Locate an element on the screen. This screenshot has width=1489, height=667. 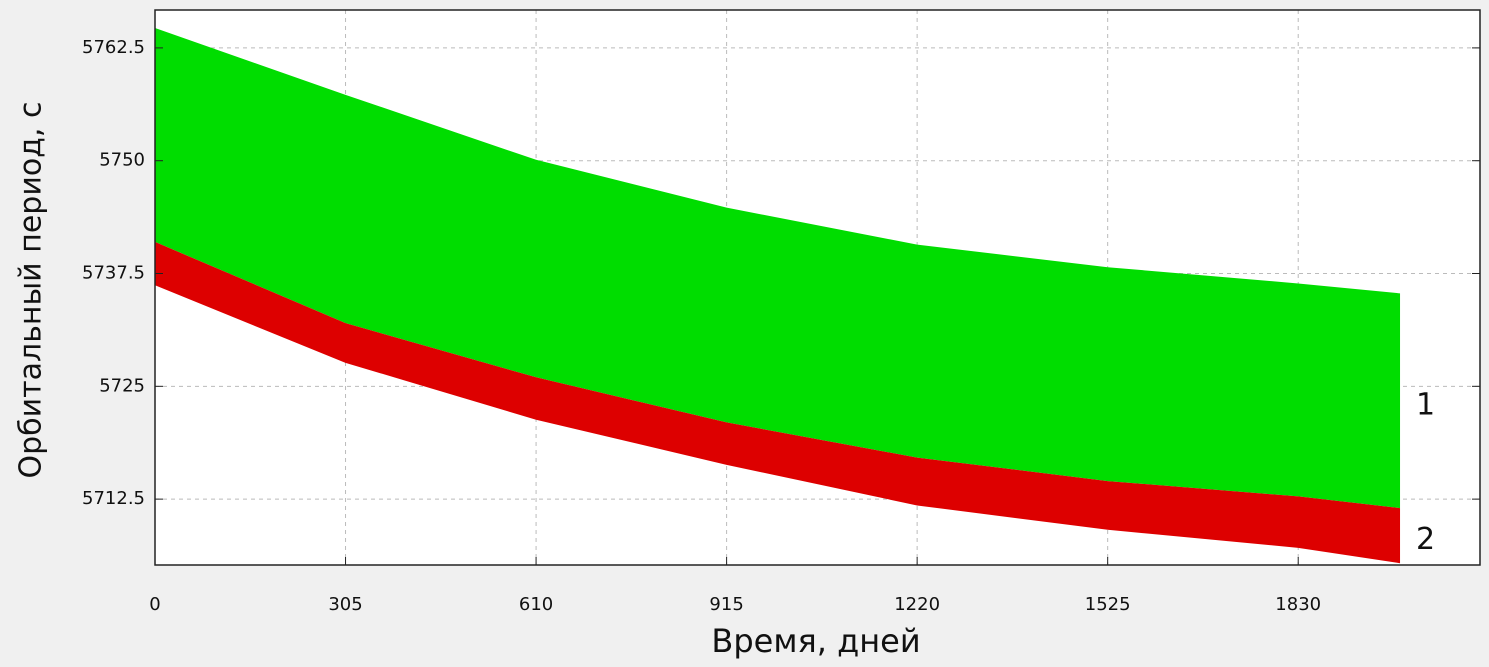
y-tick-label: 5712.5 is located at coordinates (113, 498).